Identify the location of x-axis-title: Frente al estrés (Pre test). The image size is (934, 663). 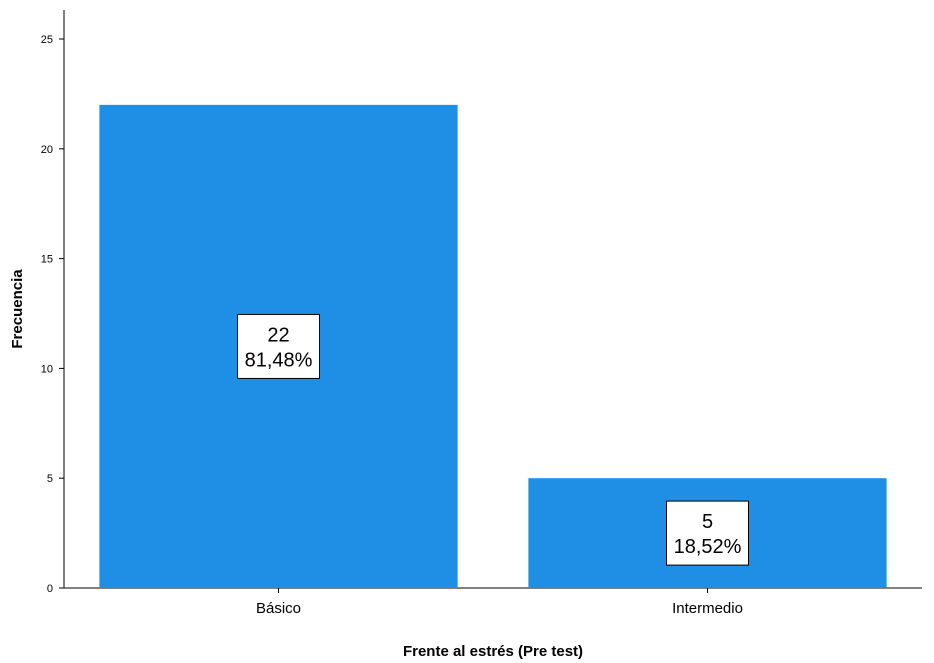
(493, 651).